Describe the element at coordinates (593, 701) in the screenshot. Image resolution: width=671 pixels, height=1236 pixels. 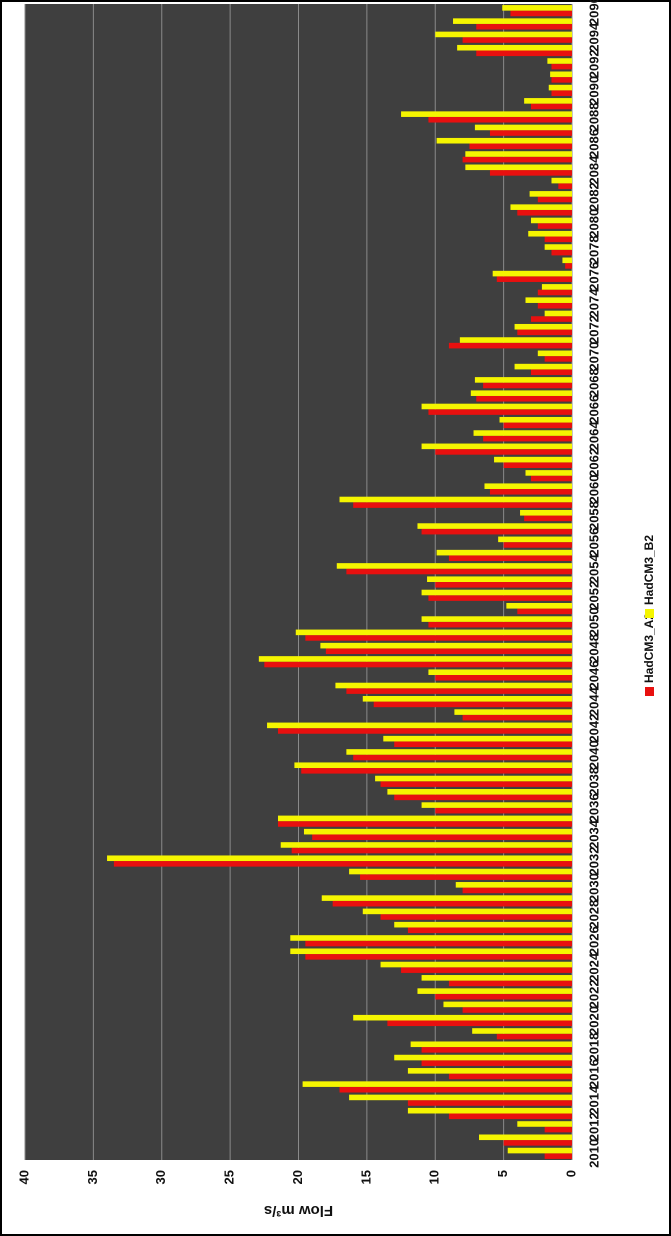
I see `x-tick-label: 2044` at that location.